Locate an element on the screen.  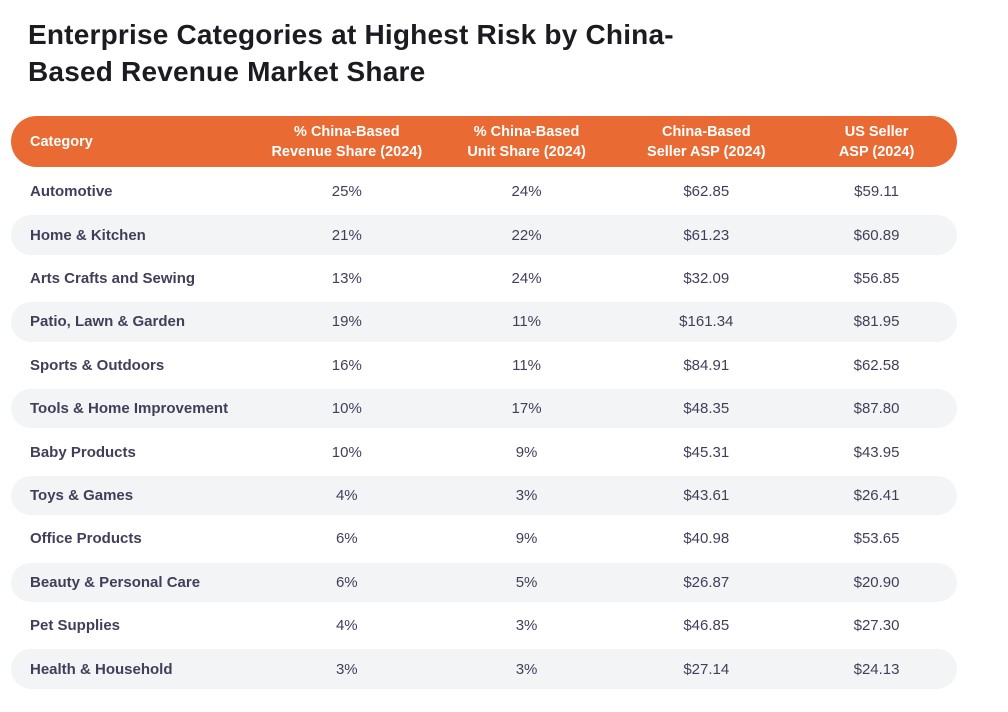
cell-category: Patio, Lawn & Garden is located at coordinates (108, 322).